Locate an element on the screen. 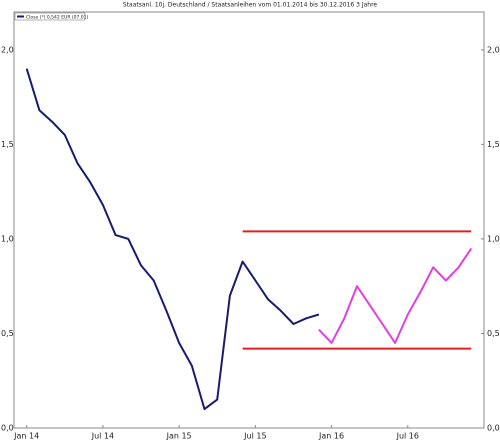 Image resolution: width=500 pixels, height=441 pixels. x-tick-label: Jul 15 is located at coordinates (254, 436).